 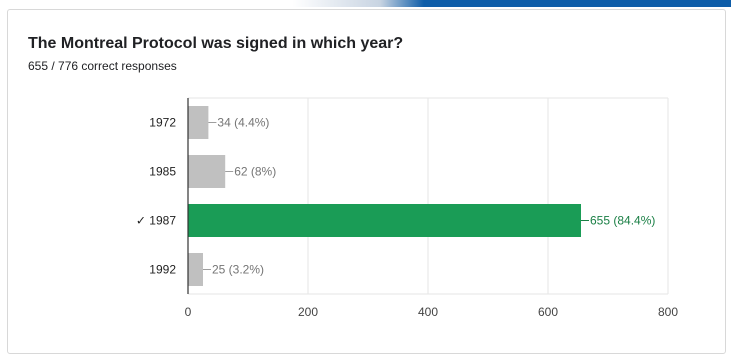 What do you see at coordinates (156, 221) in the screenshot?
I see `category-label: ✓ 1987` at bounding box center [156, 221].